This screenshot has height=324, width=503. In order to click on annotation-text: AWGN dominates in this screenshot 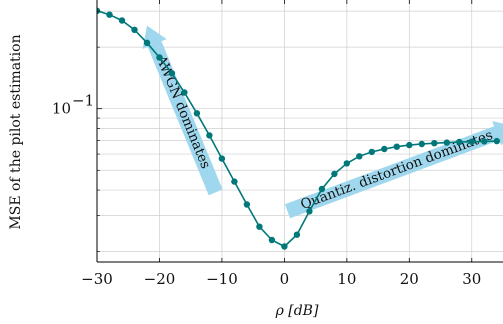, I will do `click(182, 111)`.